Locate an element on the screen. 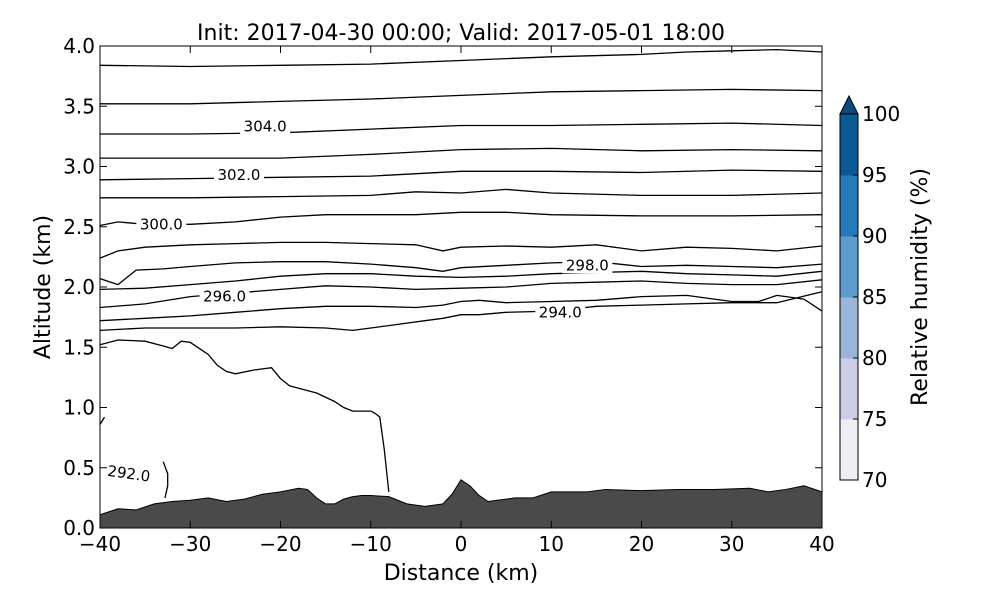 The height and width of the screenshot is (600, 1000). contour-label: 296.0 is located at coordinates (224, 297).